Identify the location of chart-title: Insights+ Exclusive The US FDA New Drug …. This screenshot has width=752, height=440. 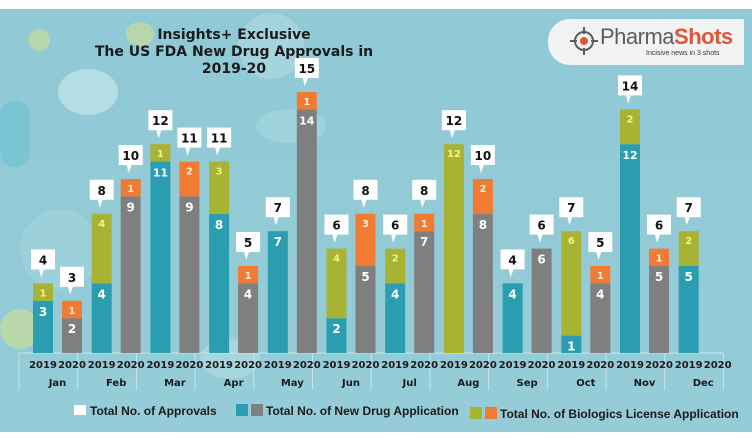
(234, 52).